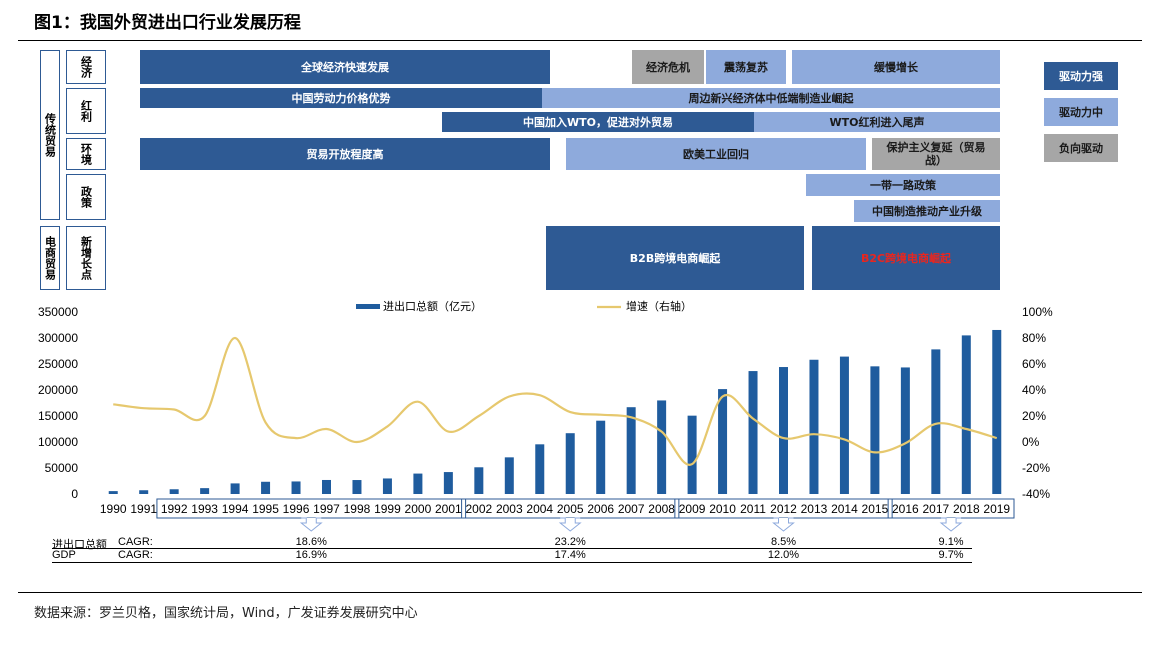 The width and height of the screenshot is (1162, 661). Describe the element at coordinates (432, 306) in the screenshot. I see `legend-bar-label: 进出口总额（亿元）` at that location.